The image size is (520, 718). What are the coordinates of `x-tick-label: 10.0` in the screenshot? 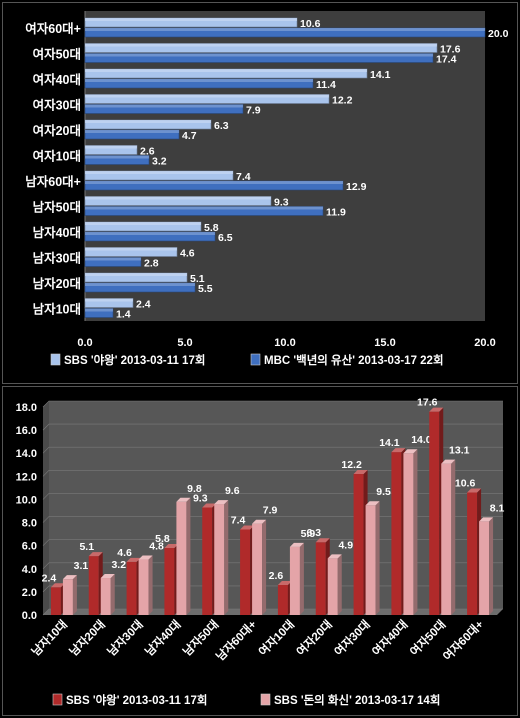 It's located at (284, 343).